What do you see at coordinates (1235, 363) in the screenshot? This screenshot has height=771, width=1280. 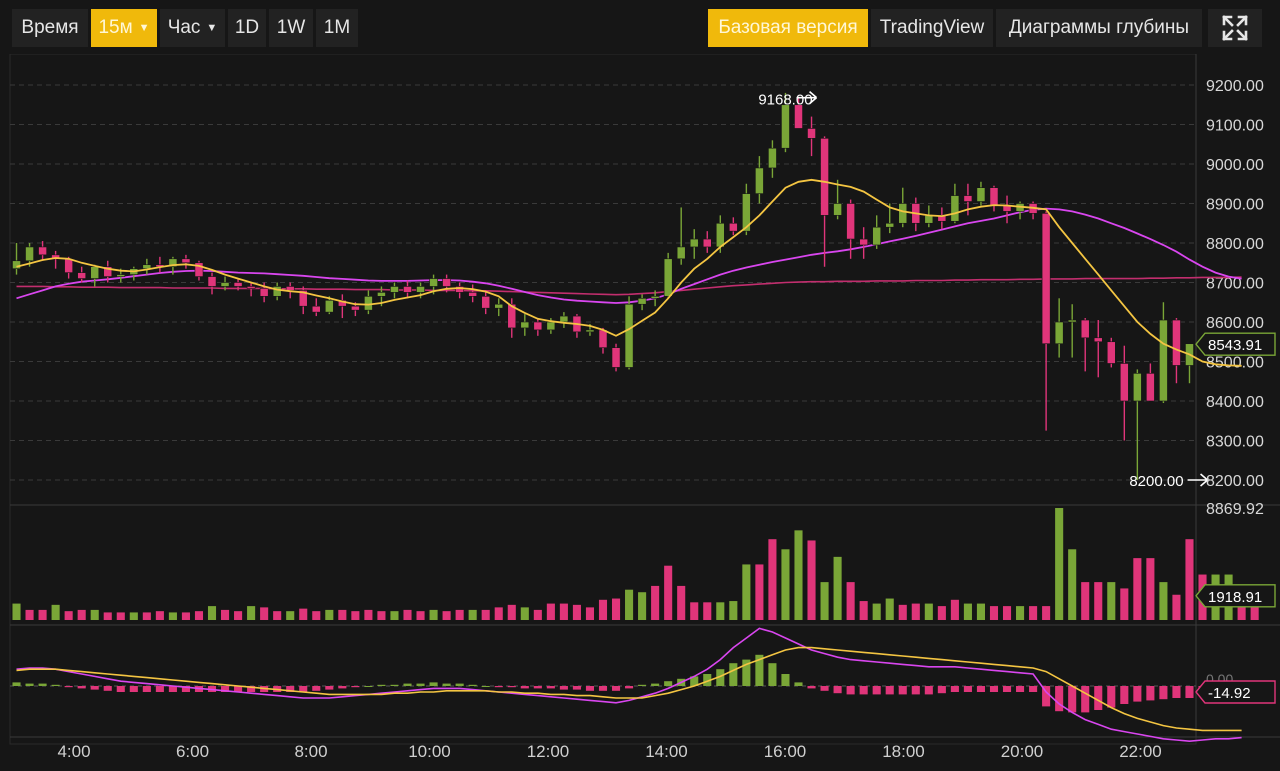 I see `price-tick-label: 8500.00` at bounding box center [1235, 363].